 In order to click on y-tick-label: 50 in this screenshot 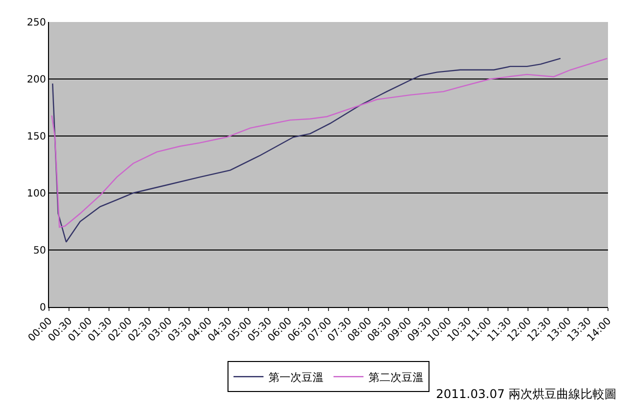, I will do `click(39, 251)`.